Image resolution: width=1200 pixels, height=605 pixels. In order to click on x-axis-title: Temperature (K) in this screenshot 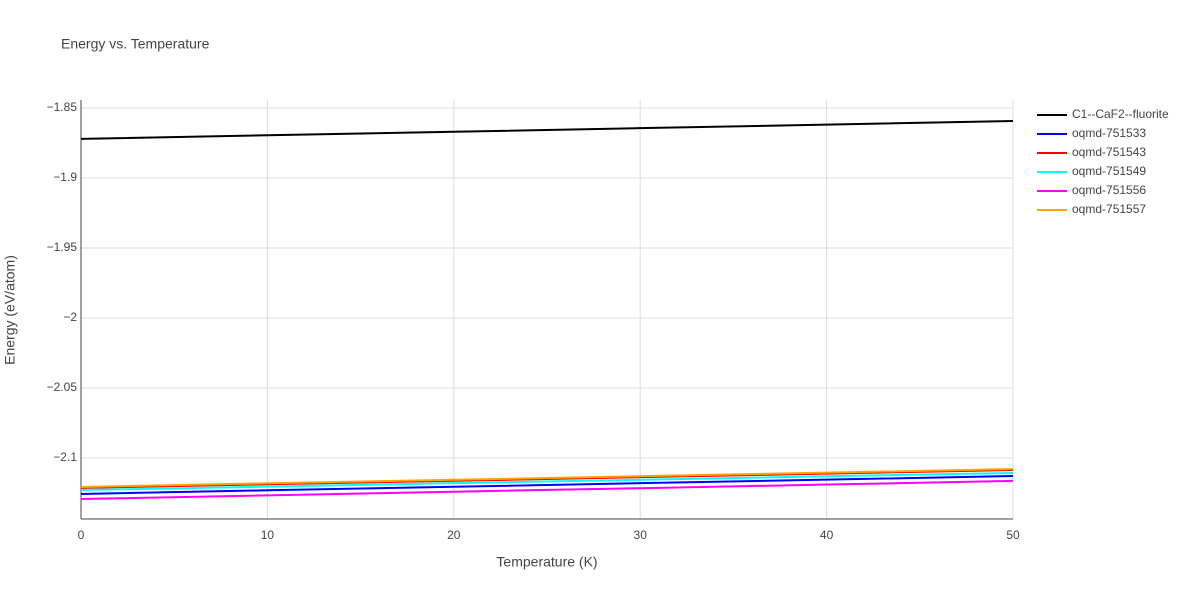, I will do `click(546, 562)`.